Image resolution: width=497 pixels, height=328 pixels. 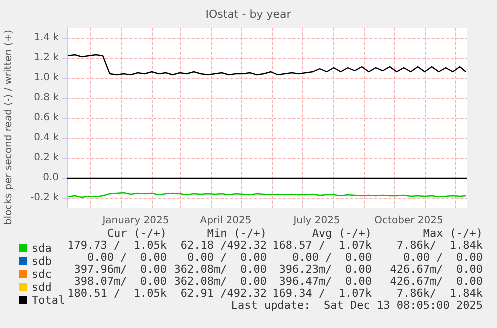 What do you see at coordinates (45, 198) in the screenshot?
I see `y-tick-label: -0.2 k` at bounding box center [45, 198].